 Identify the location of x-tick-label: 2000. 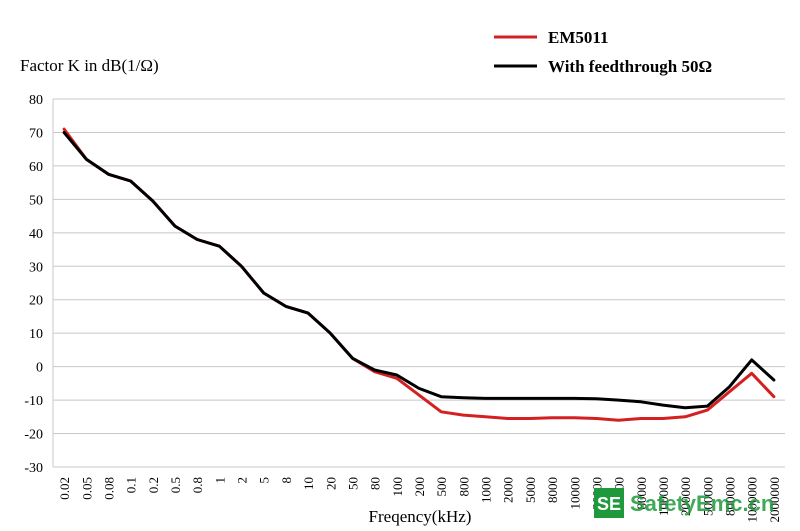
(508, 490).